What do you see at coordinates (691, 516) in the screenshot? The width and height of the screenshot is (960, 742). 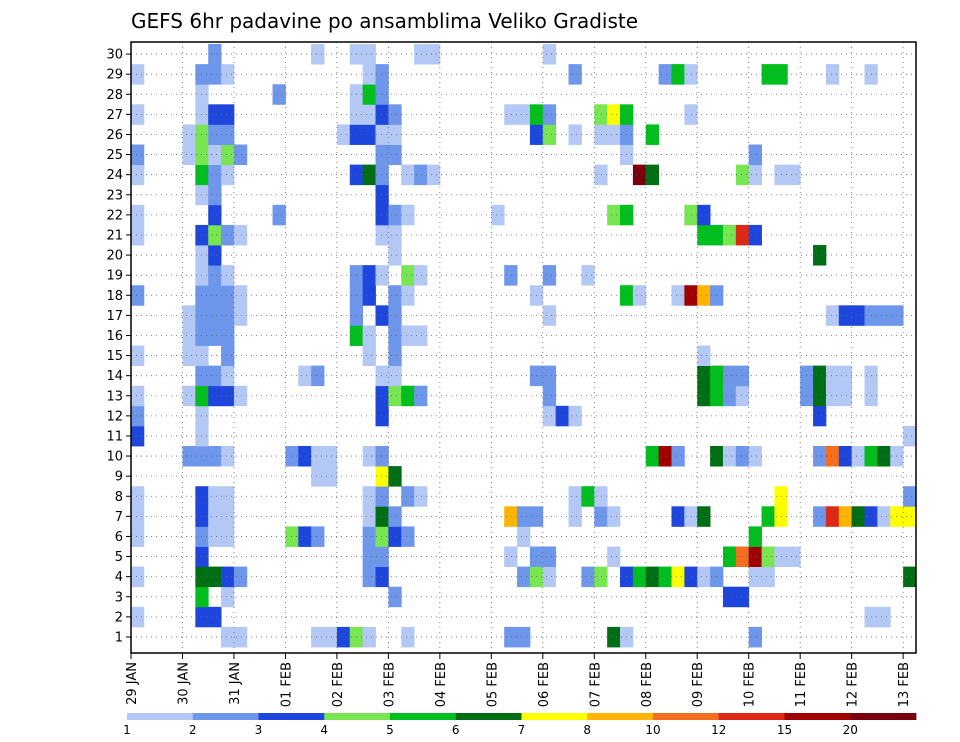 I see `precip-cell-m7-t43` at bounding box center [691, 516].